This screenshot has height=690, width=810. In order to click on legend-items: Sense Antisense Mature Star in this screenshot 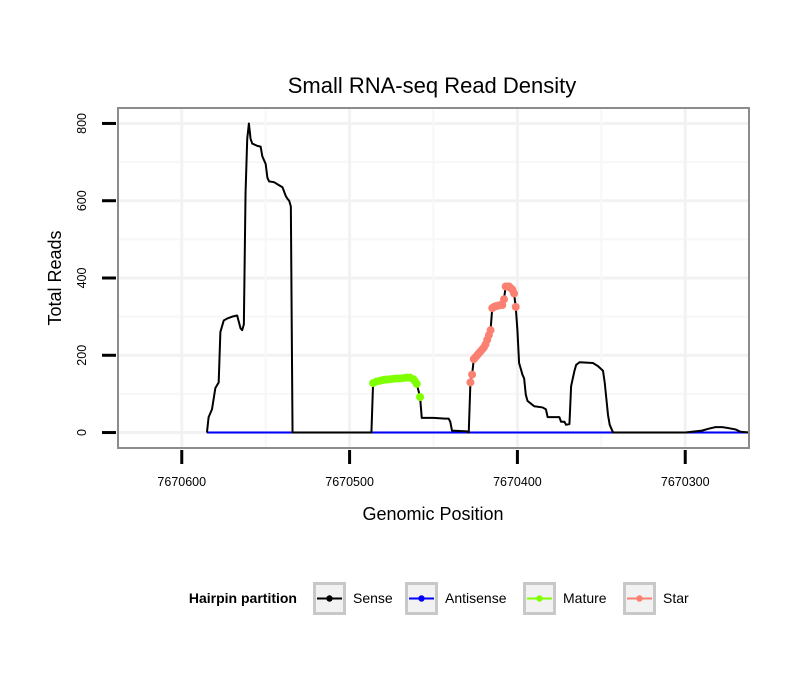, I will do `click(501, 598)`.